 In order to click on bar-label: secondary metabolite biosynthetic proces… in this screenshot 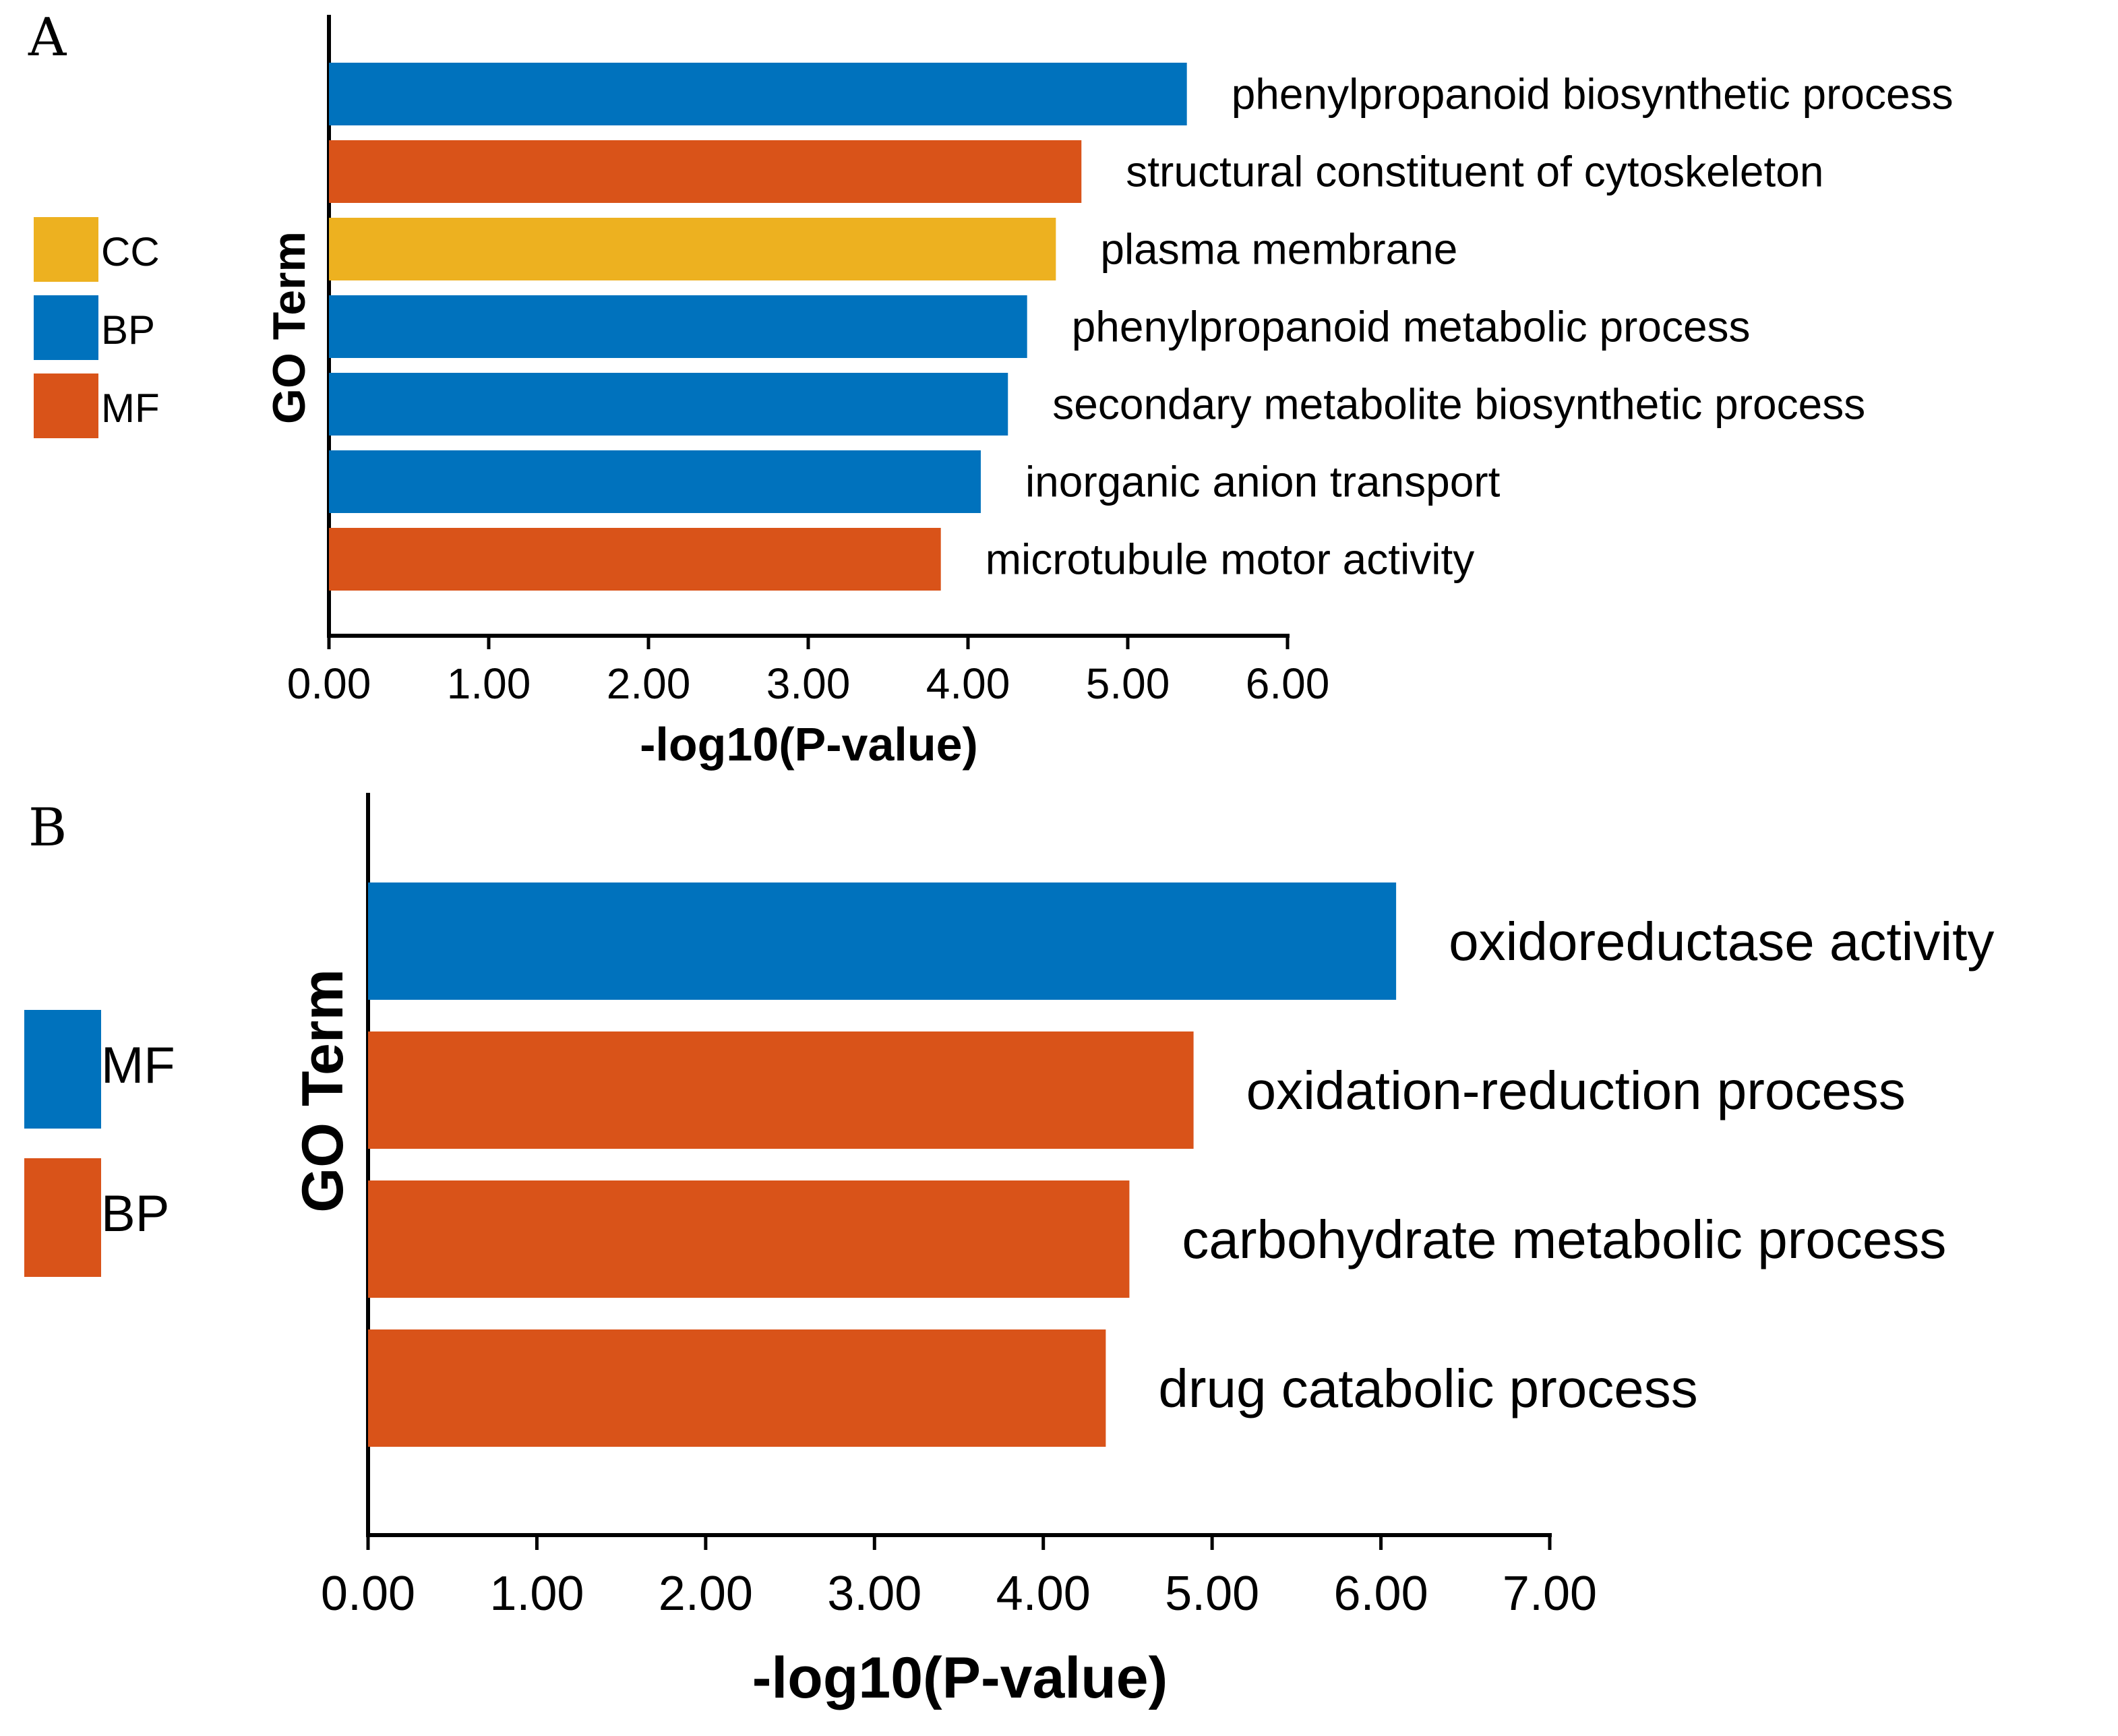, I will do `click(1458, 404)`.